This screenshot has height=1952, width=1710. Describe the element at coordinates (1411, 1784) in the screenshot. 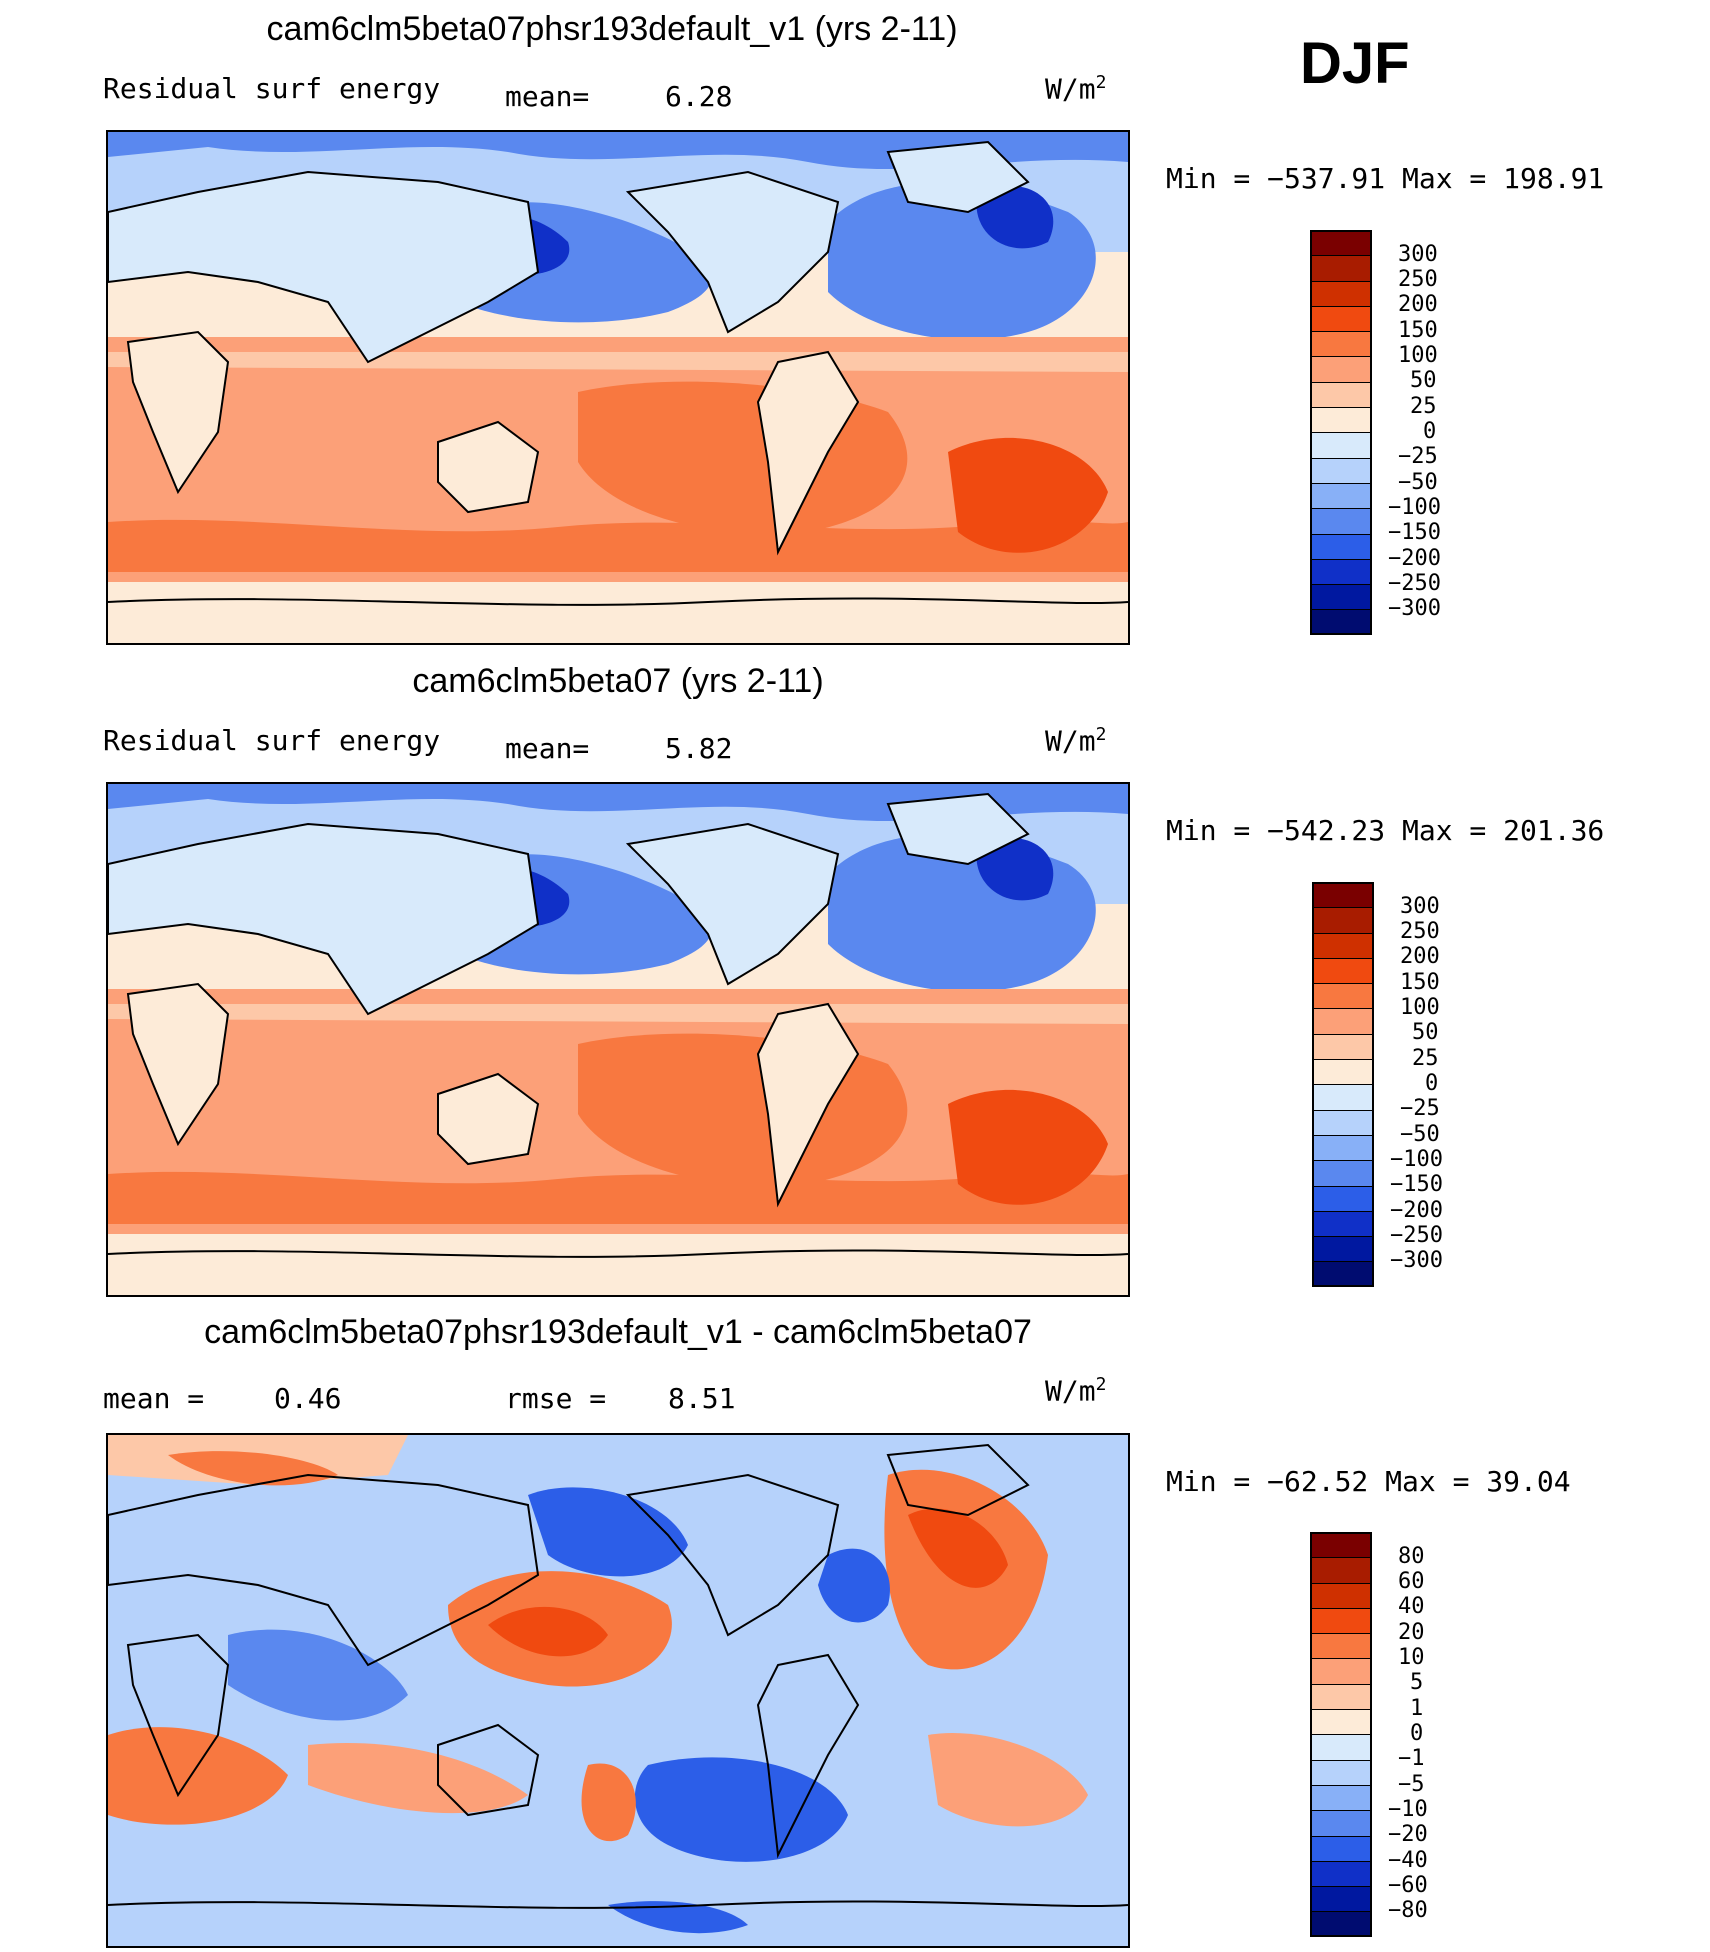

I see `colorbar-label: −5` at that location.